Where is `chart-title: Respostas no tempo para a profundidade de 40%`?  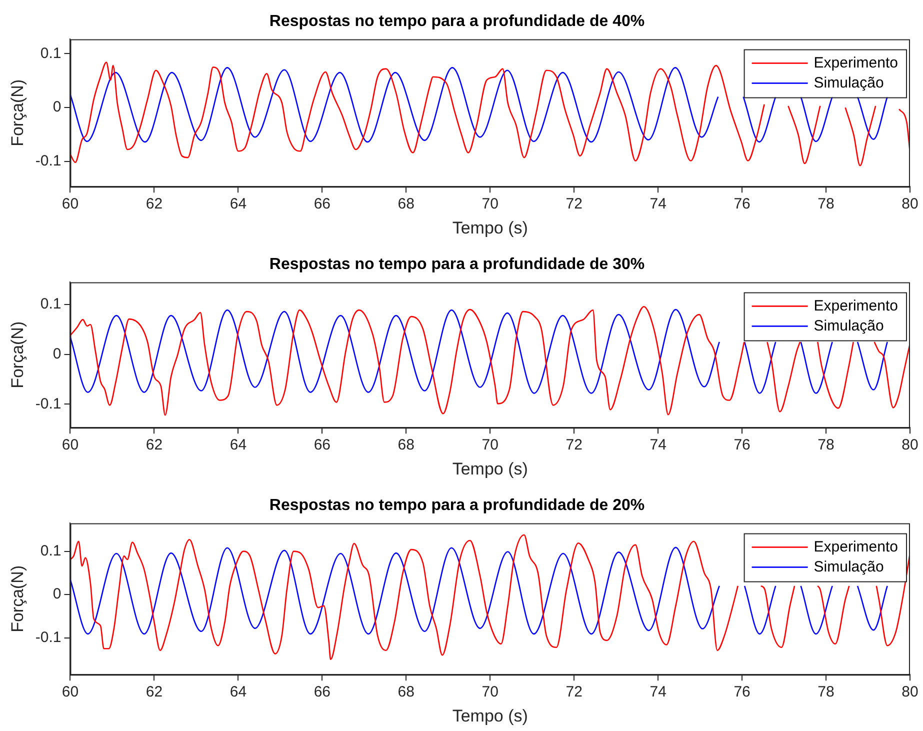 chart-title: Respostas no tempo para a profundidade de 40% is located at coordinates (457, 21).